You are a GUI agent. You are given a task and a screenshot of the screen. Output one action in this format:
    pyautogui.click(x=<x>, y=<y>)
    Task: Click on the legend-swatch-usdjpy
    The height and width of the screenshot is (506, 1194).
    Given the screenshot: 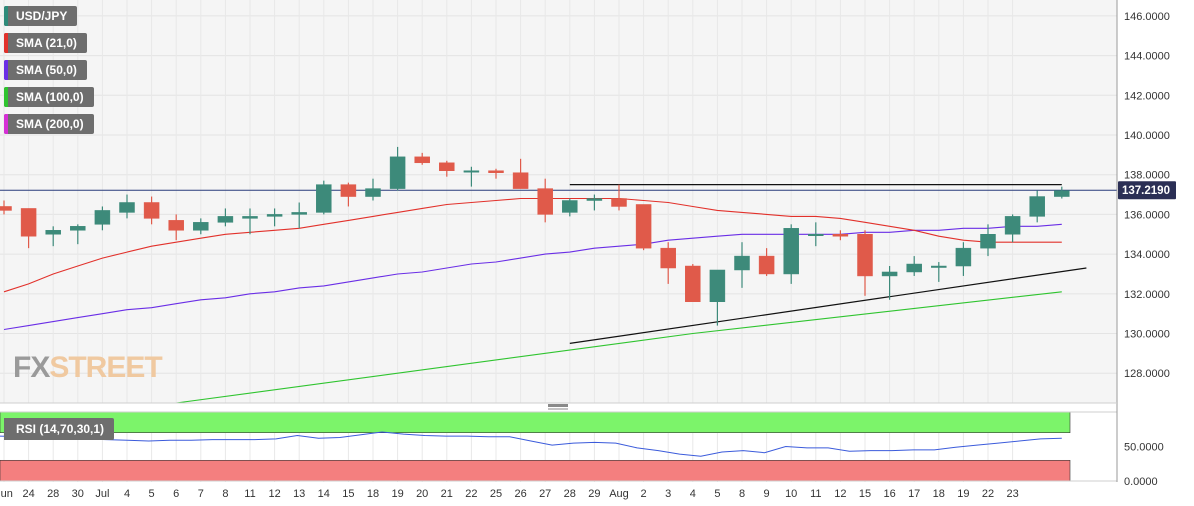 What is the action you would take?
    pyautogui.click(x=6, y=16)
    